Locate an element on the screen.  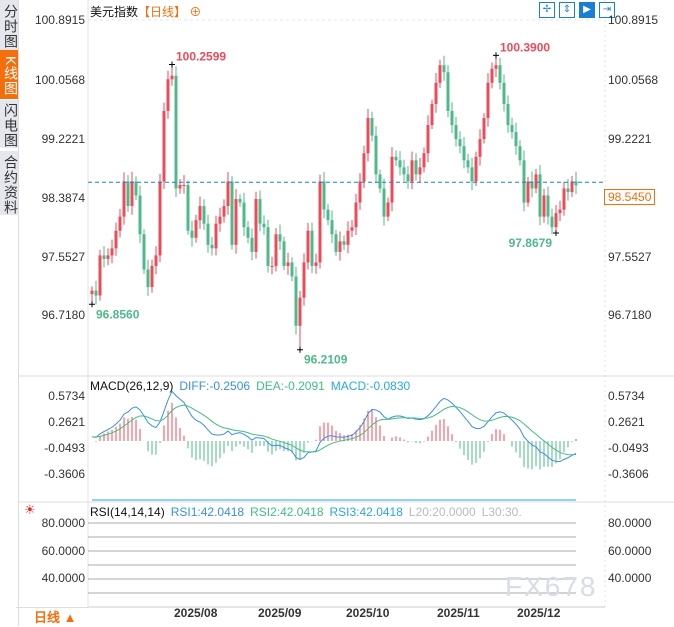
fit-range-icon: ⇕ is located at coordinates (567, 10).